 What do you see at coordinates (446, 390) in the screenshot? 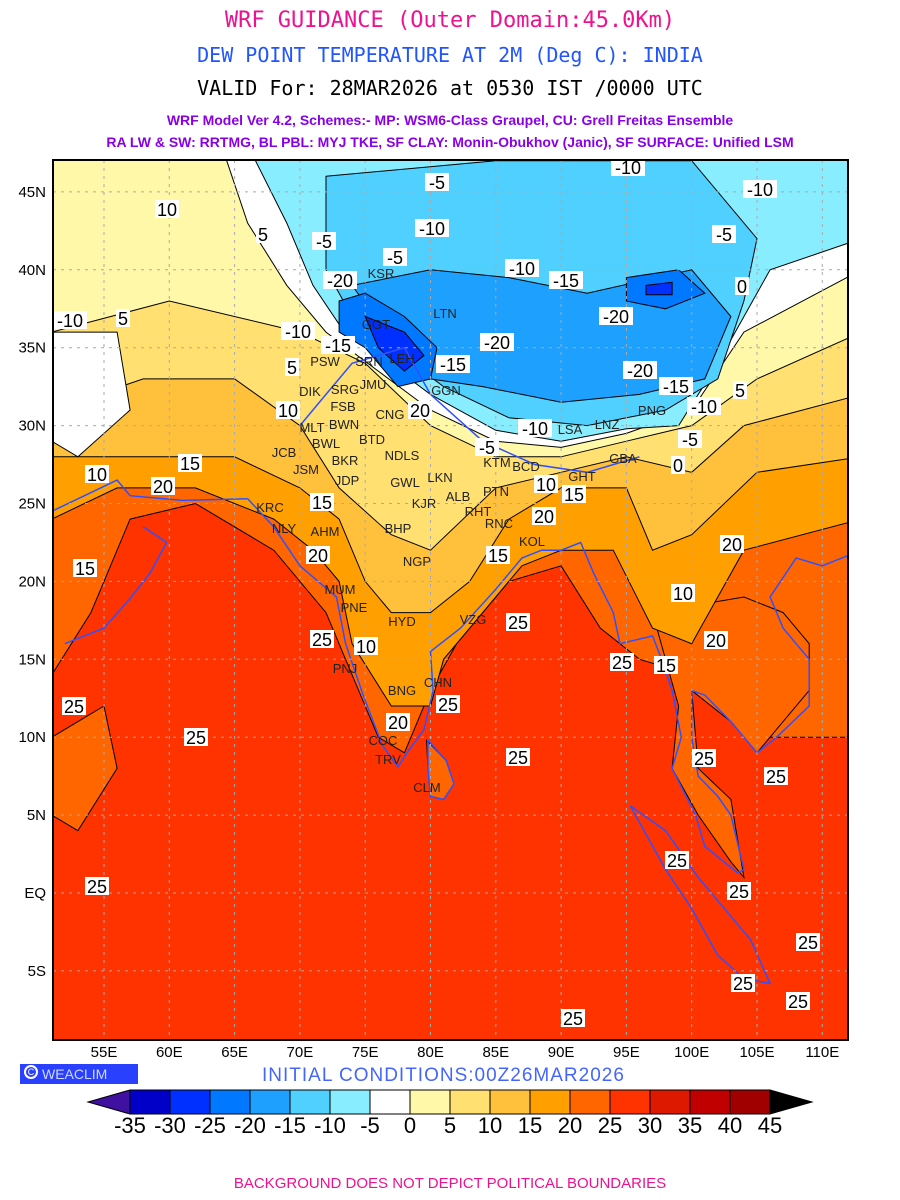
I see `city-label: GGN` at bounding box center [446, 390].